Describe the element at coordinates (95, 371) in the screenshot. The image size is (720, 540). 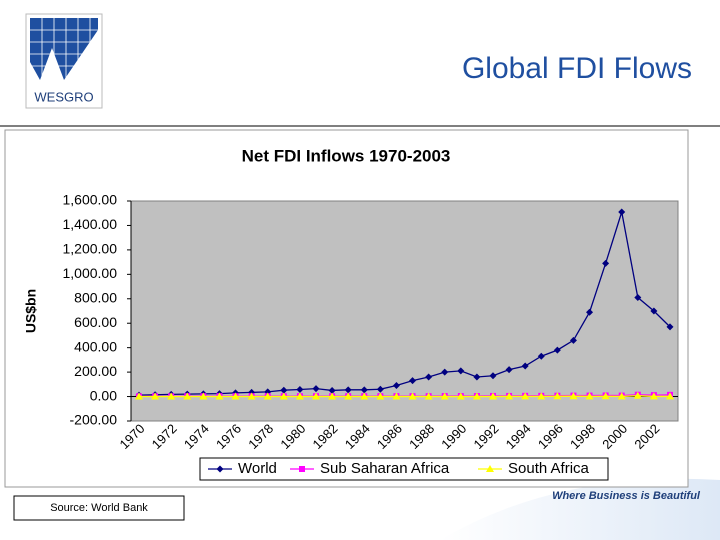
I see `y-tick-label: 200.00` at that location.